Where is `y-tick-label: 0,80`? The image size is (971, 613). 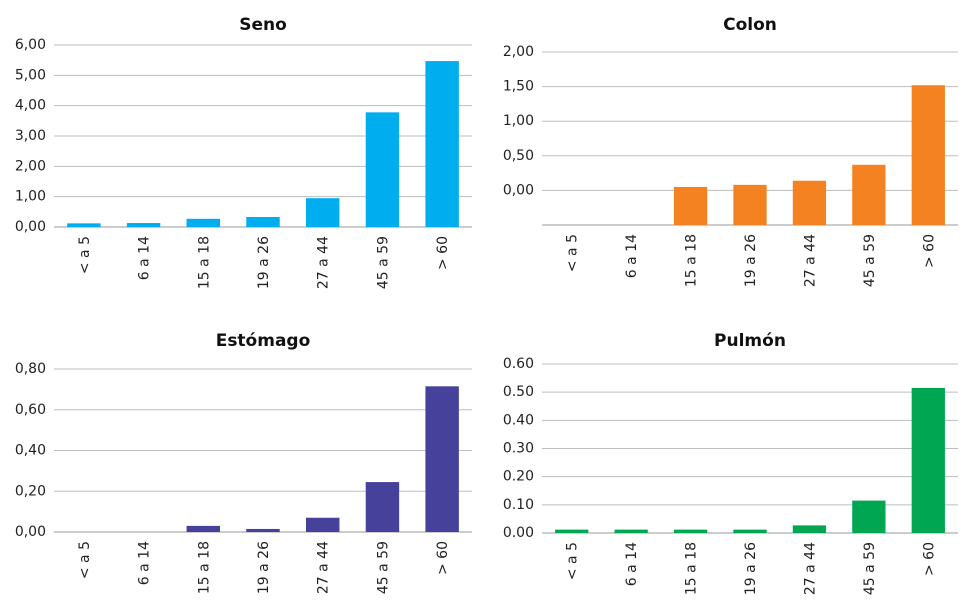
y-tick-label: 0,80 is located at coordinates (30, 369).